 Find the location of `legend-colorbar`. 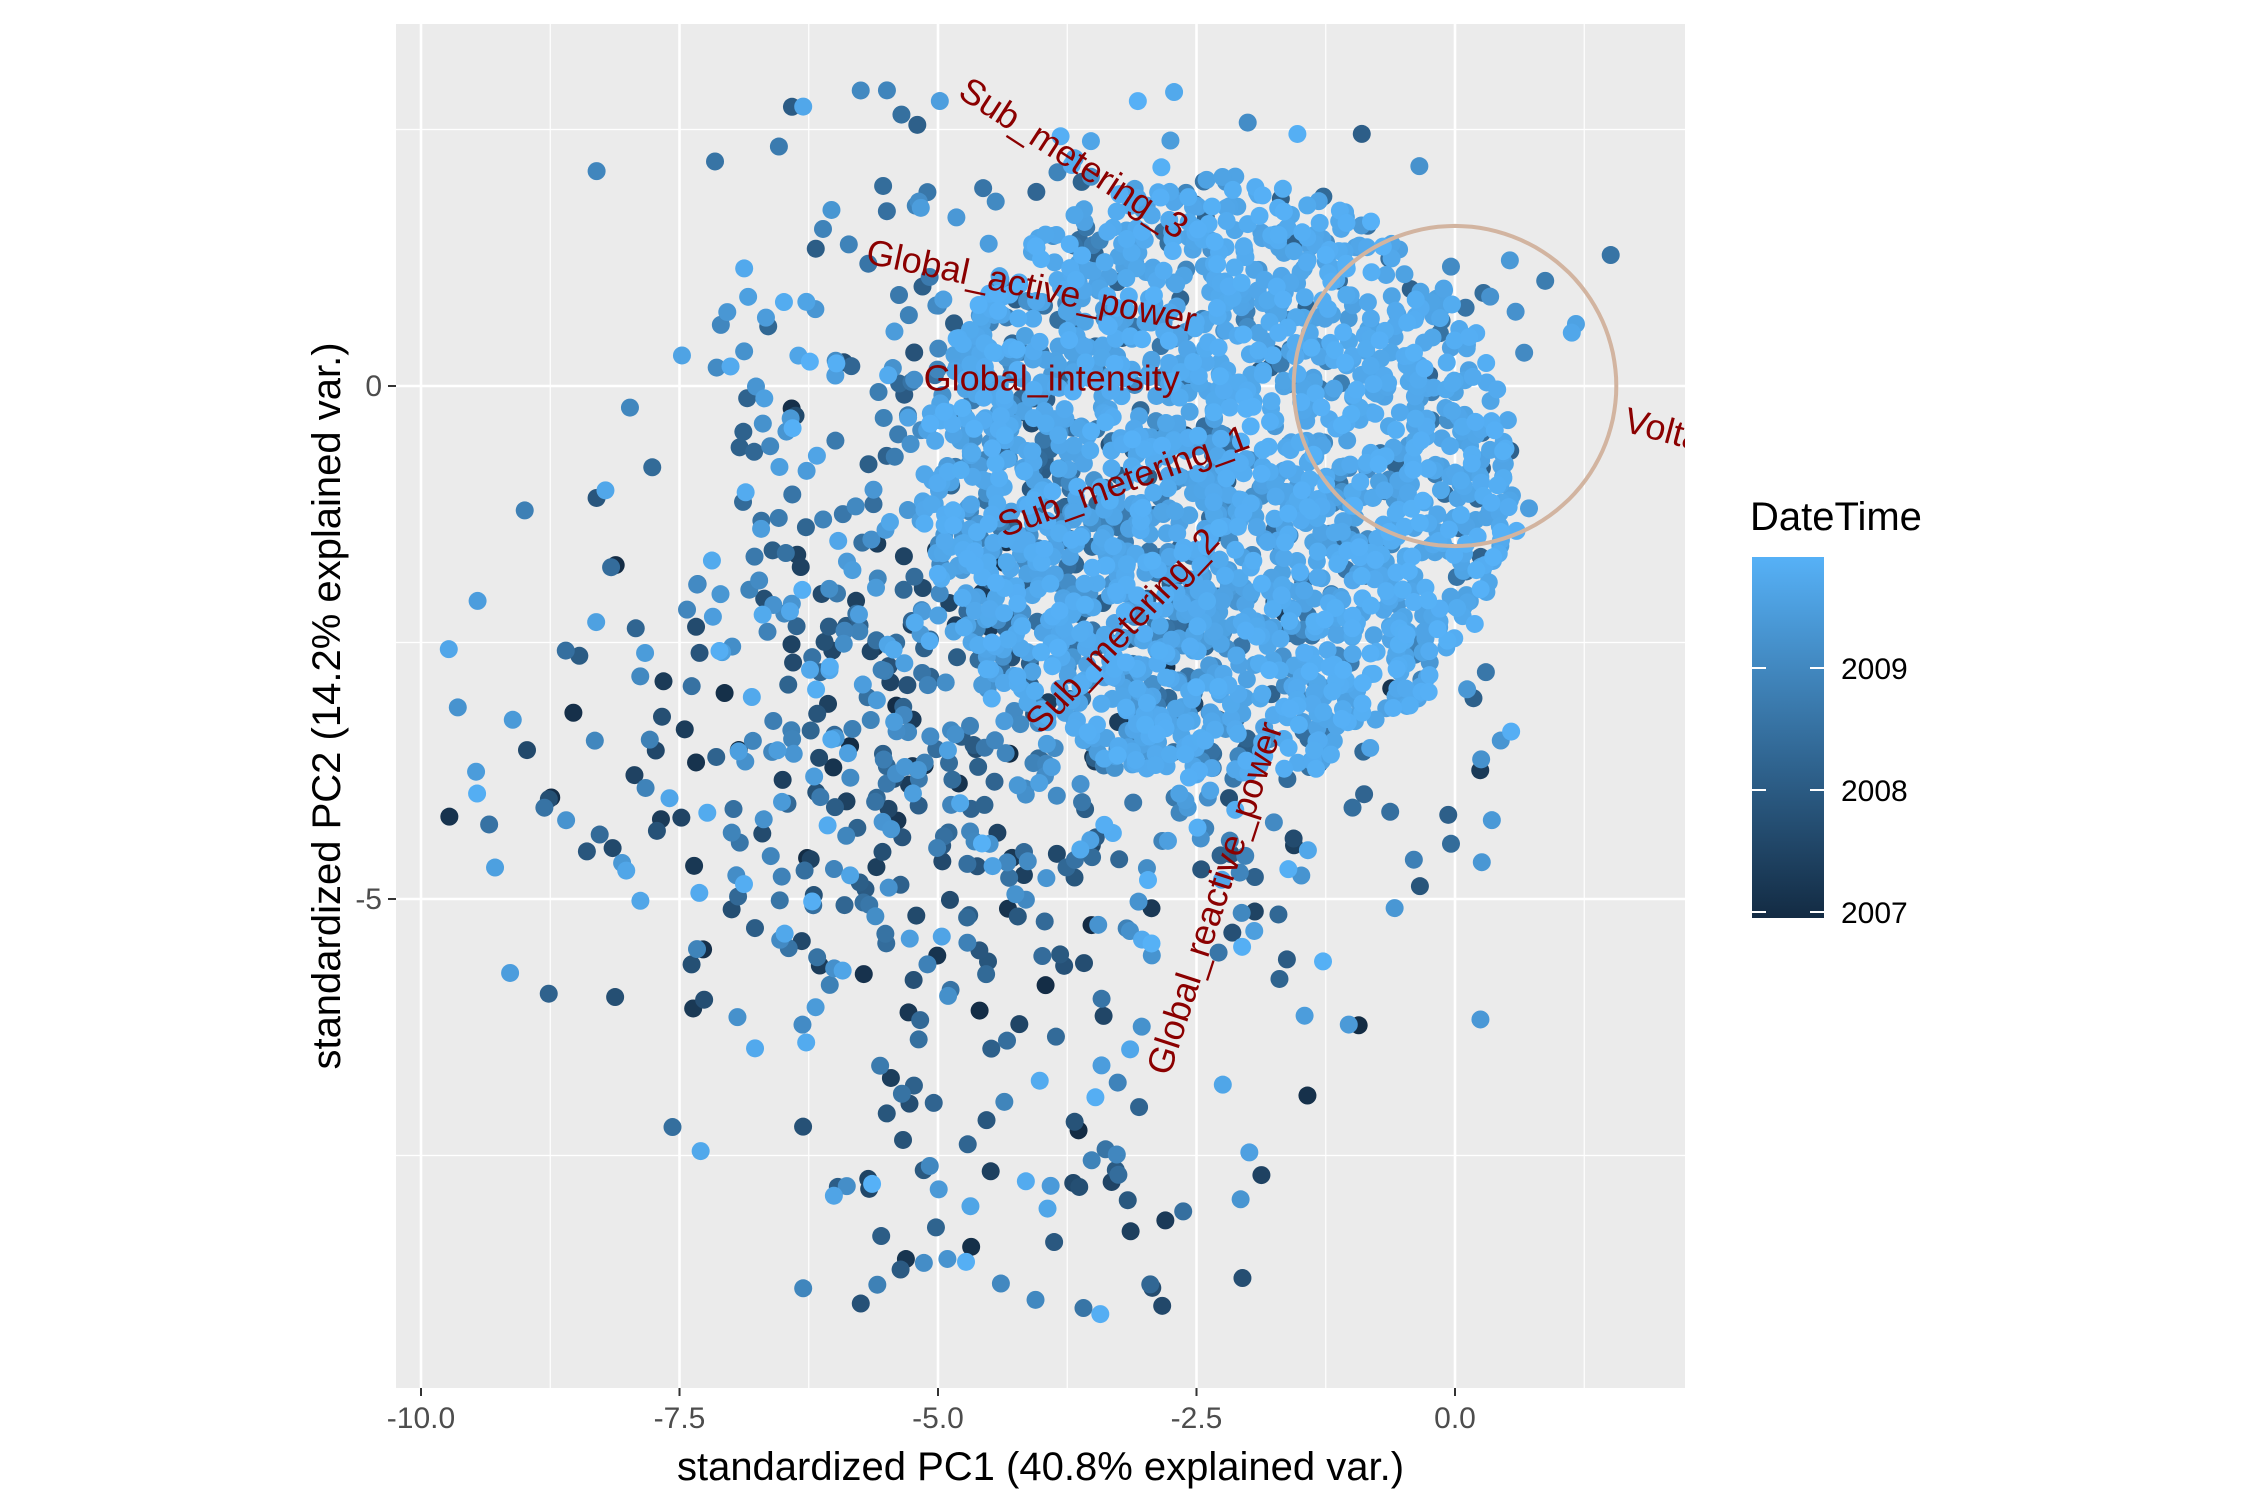

legend-colorbar is located at coordinates (1788, 737).